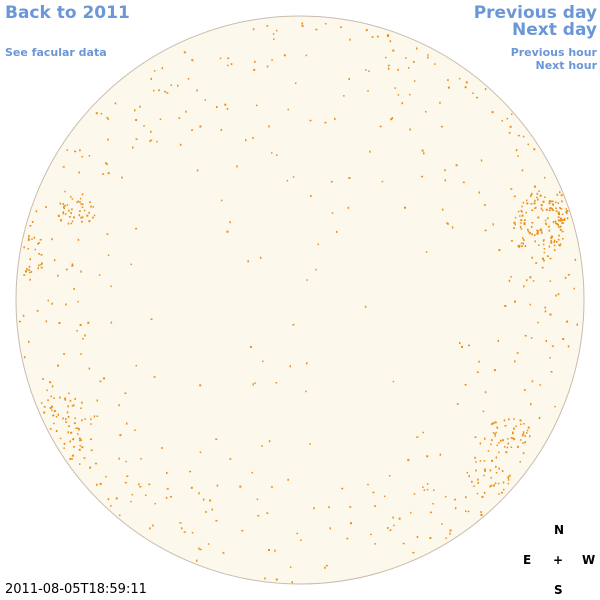  What do you see at coordinates (559, 530) in the screenshot?
I see `compass-north-label: N` at bounding box center [559, 530].